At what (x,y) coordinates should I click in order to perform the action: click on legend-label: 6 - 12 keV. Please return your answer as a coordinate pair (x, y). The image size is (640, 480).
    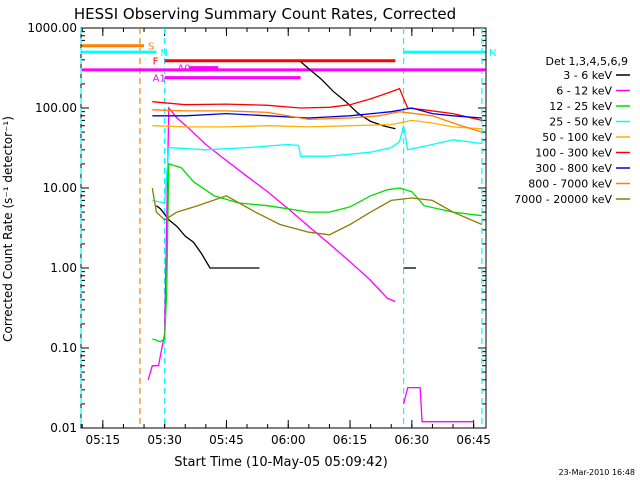
    Looking at the image, I should click on (584, 91).